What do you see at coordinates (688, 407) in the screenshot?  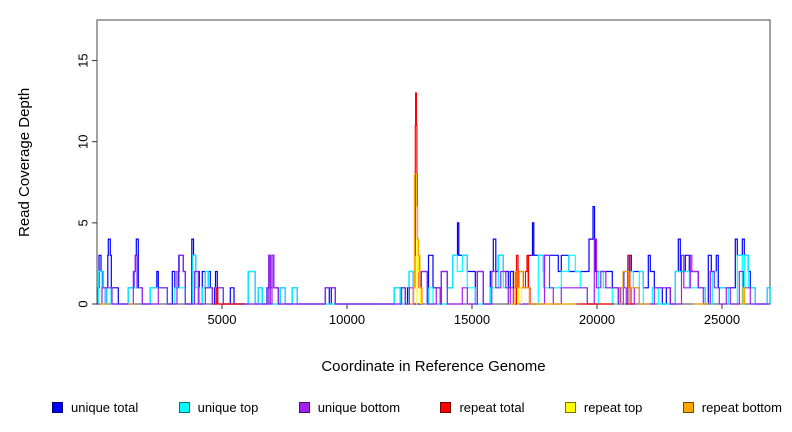 I see `legend-swatch-repeat-bottom` at bounding box center [688, 407].